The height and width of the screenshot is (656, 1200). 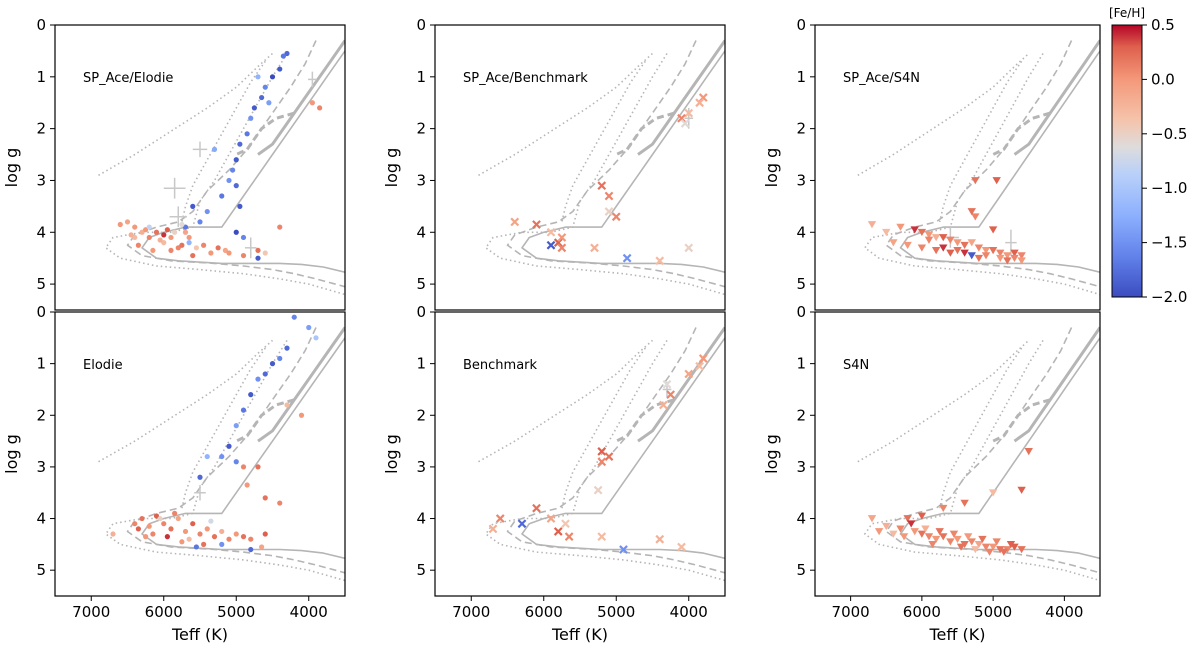 I want to click on colorbar-tick-label: −1.5, so click(x=1169, y=243).